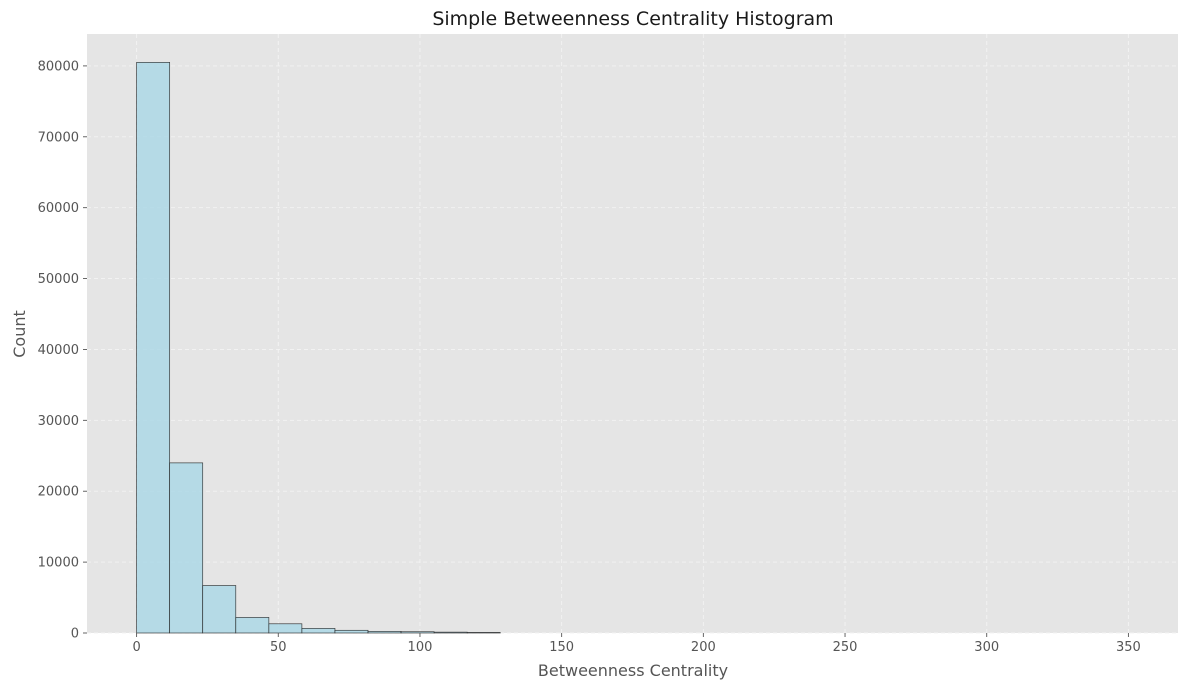 The image size is (1189, 690). What do you see at coordinates (58, 208) in the screenshot?
I see `y-tick-label: 60000` at bounding box center [58, 208].